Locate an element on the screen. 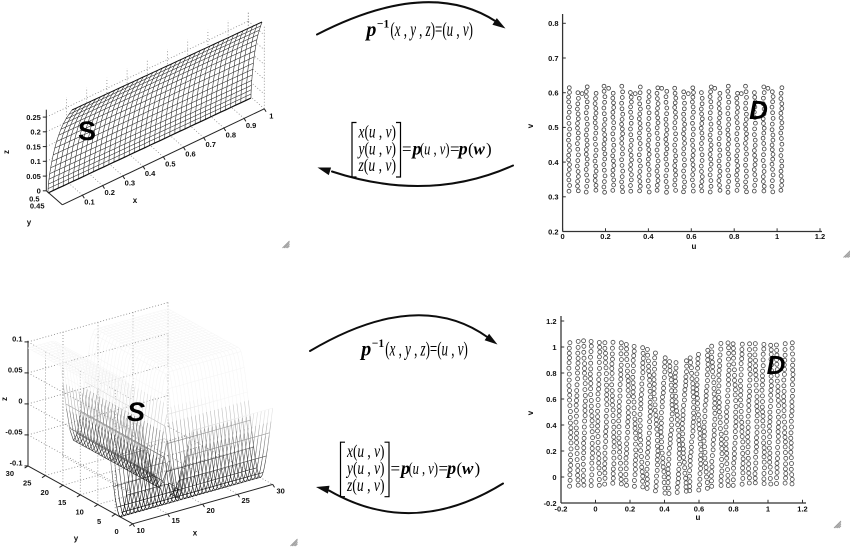  svg-text: -0.05 is located at coordinates (13, 431).